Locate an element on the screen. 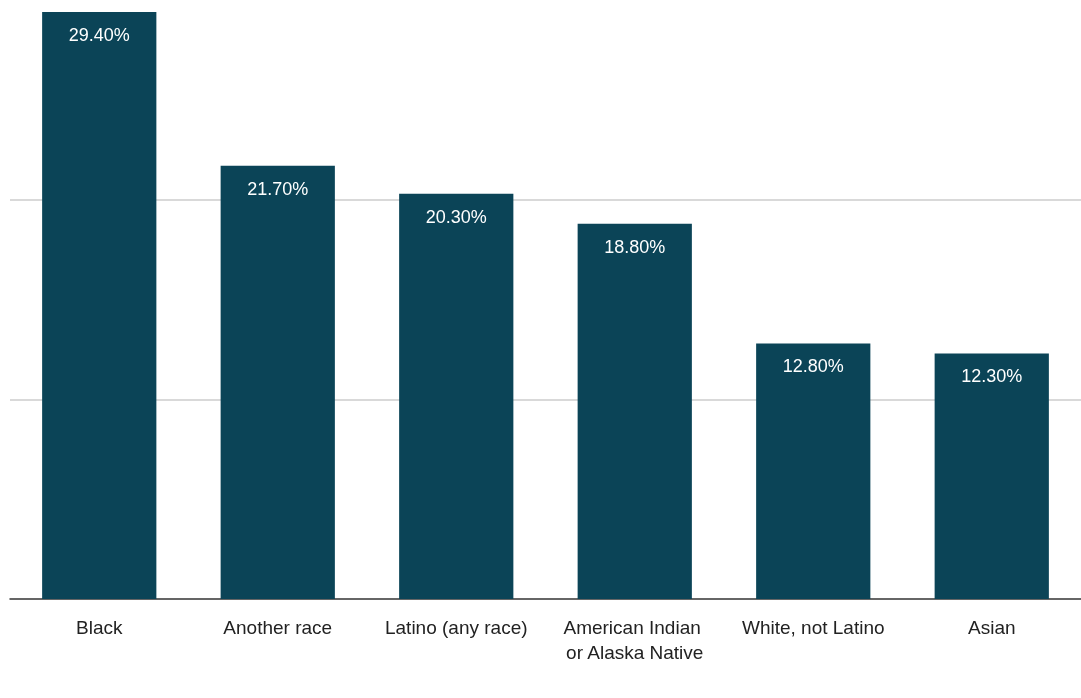 The width and height of the screenshot is (1081, 698). data-label: 12.30% is located at coordinates (992, 376).